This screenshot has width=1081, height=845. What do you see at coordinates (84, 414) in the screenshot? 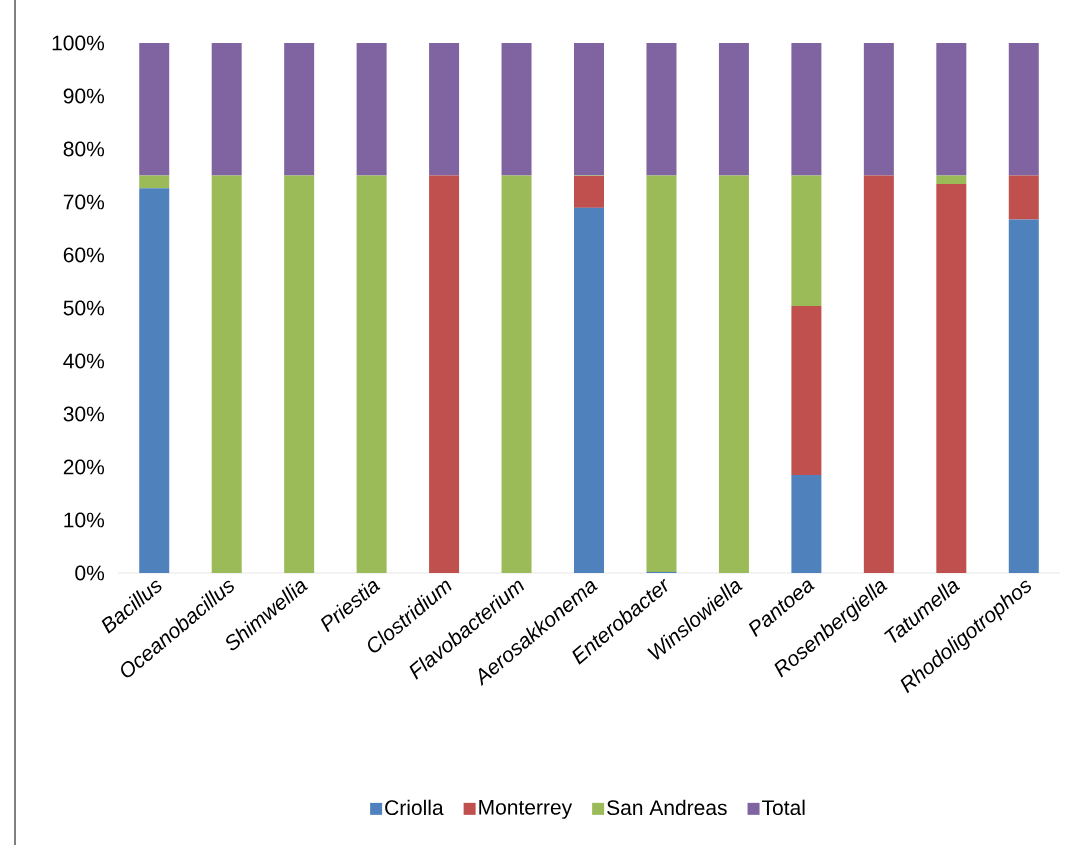
I see `y-tick-label: 30%` at bounding box center [84, 414].